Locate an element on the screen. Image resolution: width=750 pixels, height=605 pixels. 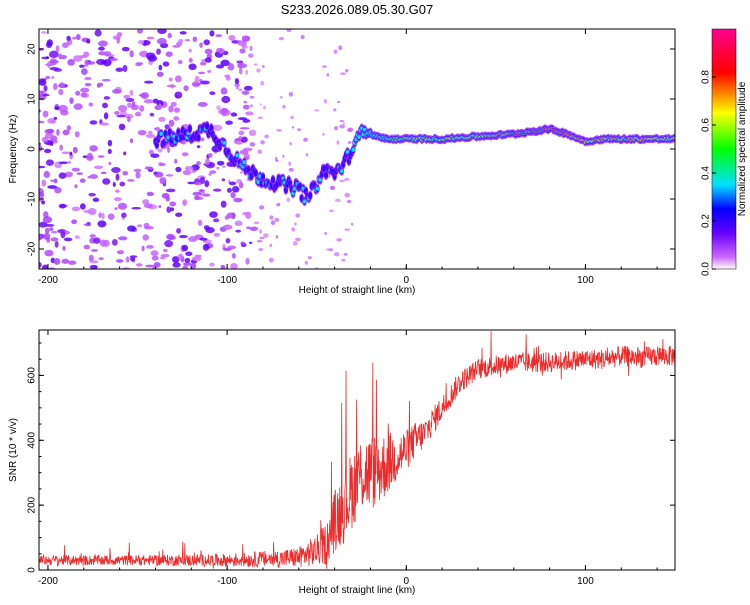
x-tick-label: -200 is located at coordinates (48, 280).